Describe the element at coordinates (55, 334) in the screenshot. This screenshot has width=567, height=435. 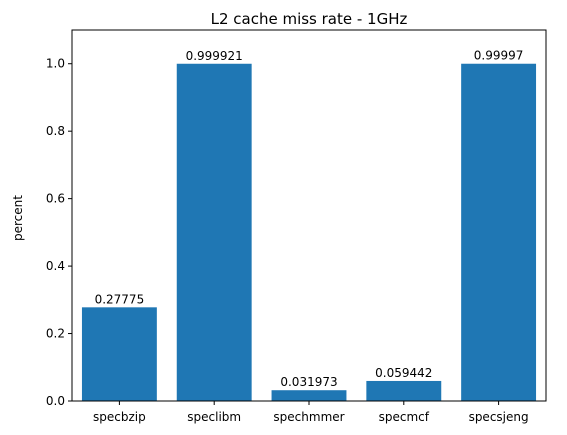
I see `y-tick-label: 0.2` at that location.